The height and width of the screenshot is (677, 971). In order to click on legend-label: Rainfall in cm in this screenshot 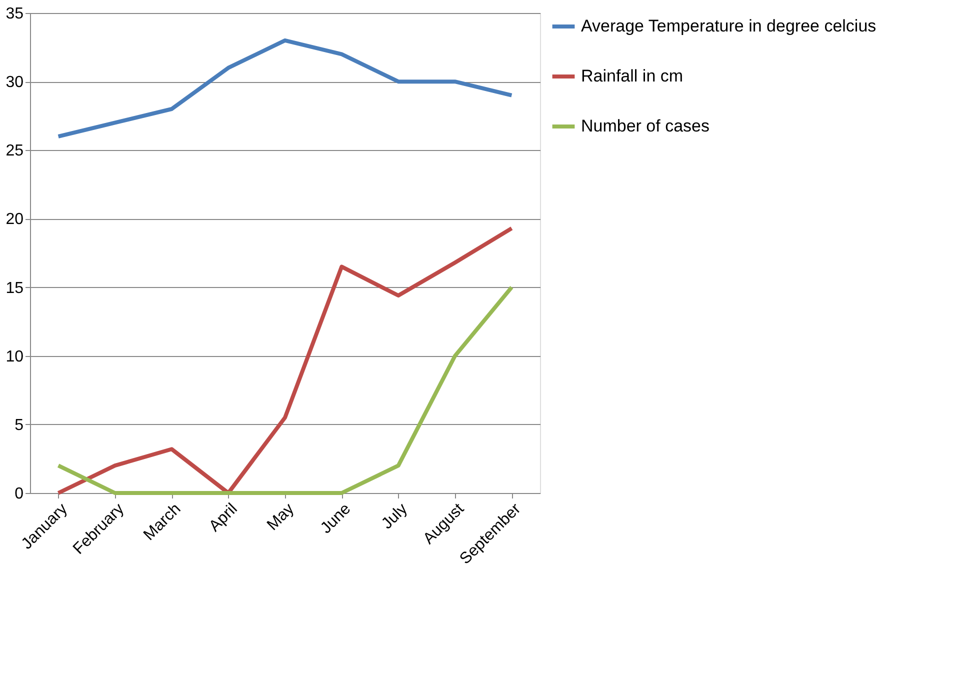, I will do `click(632, 76)`.